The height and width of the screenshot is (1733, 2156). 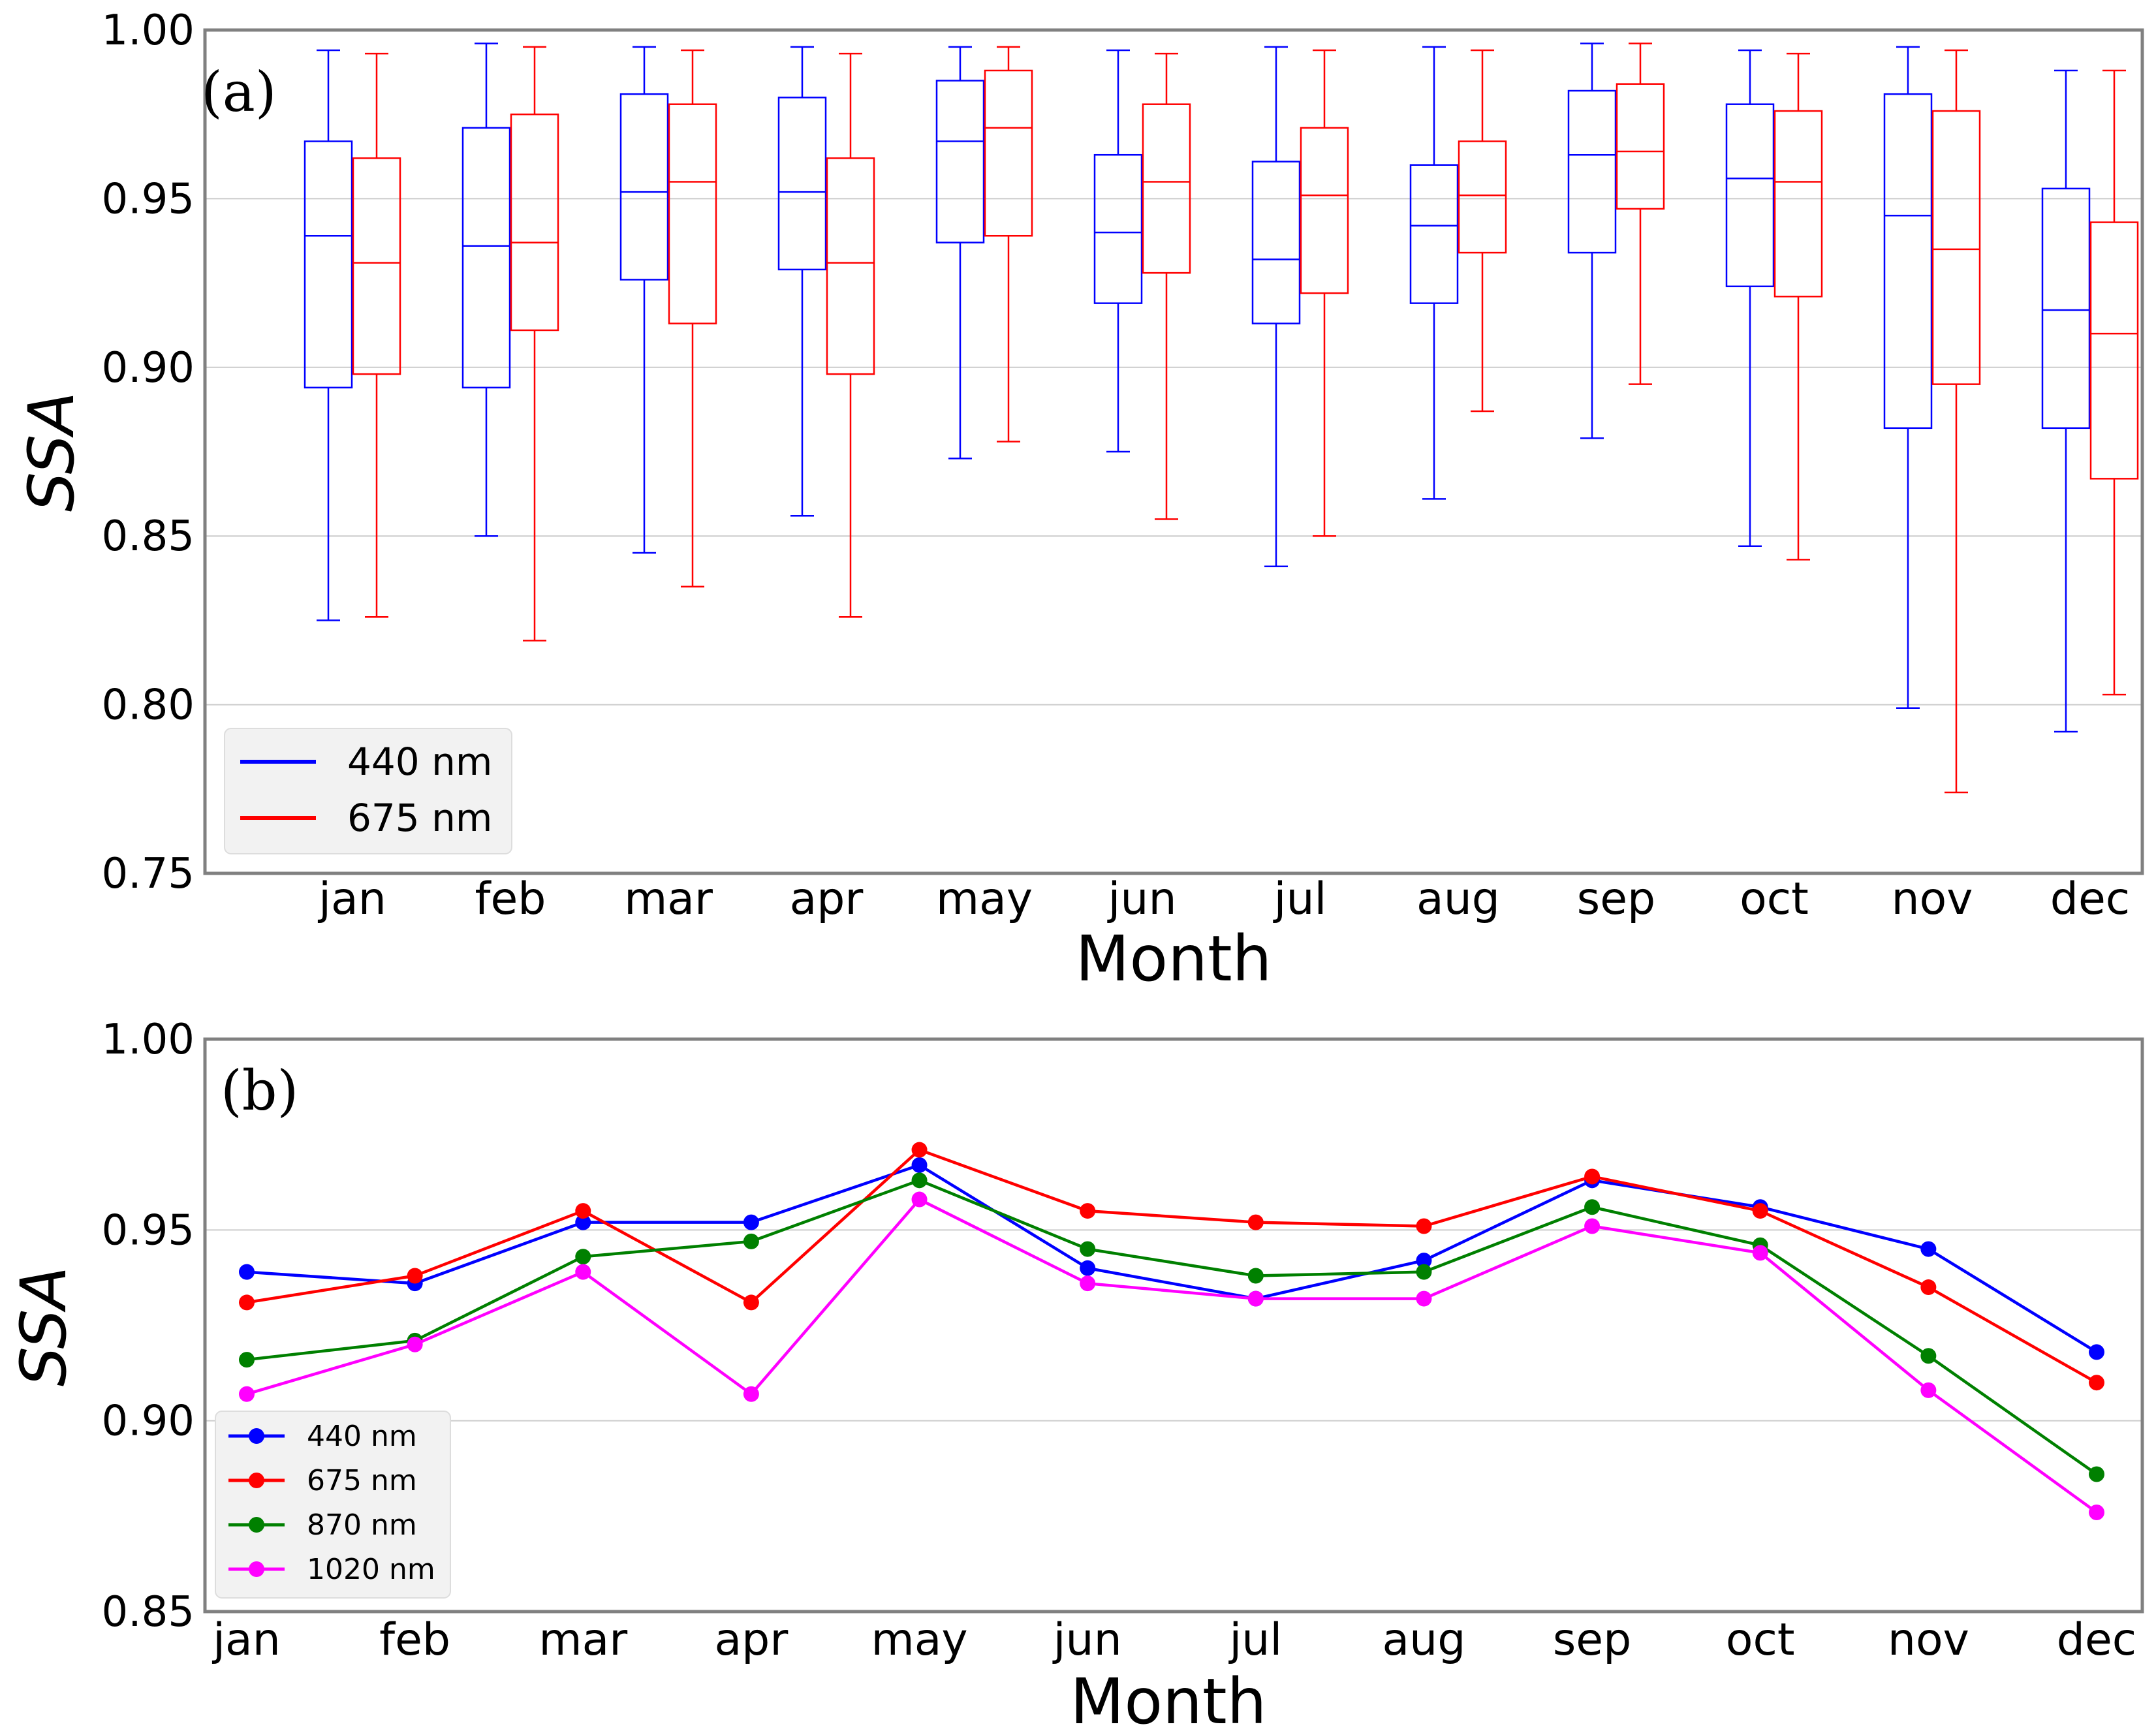 I want to click on panel-a-x-tick-label: sep, so click(x=1616, y=899).